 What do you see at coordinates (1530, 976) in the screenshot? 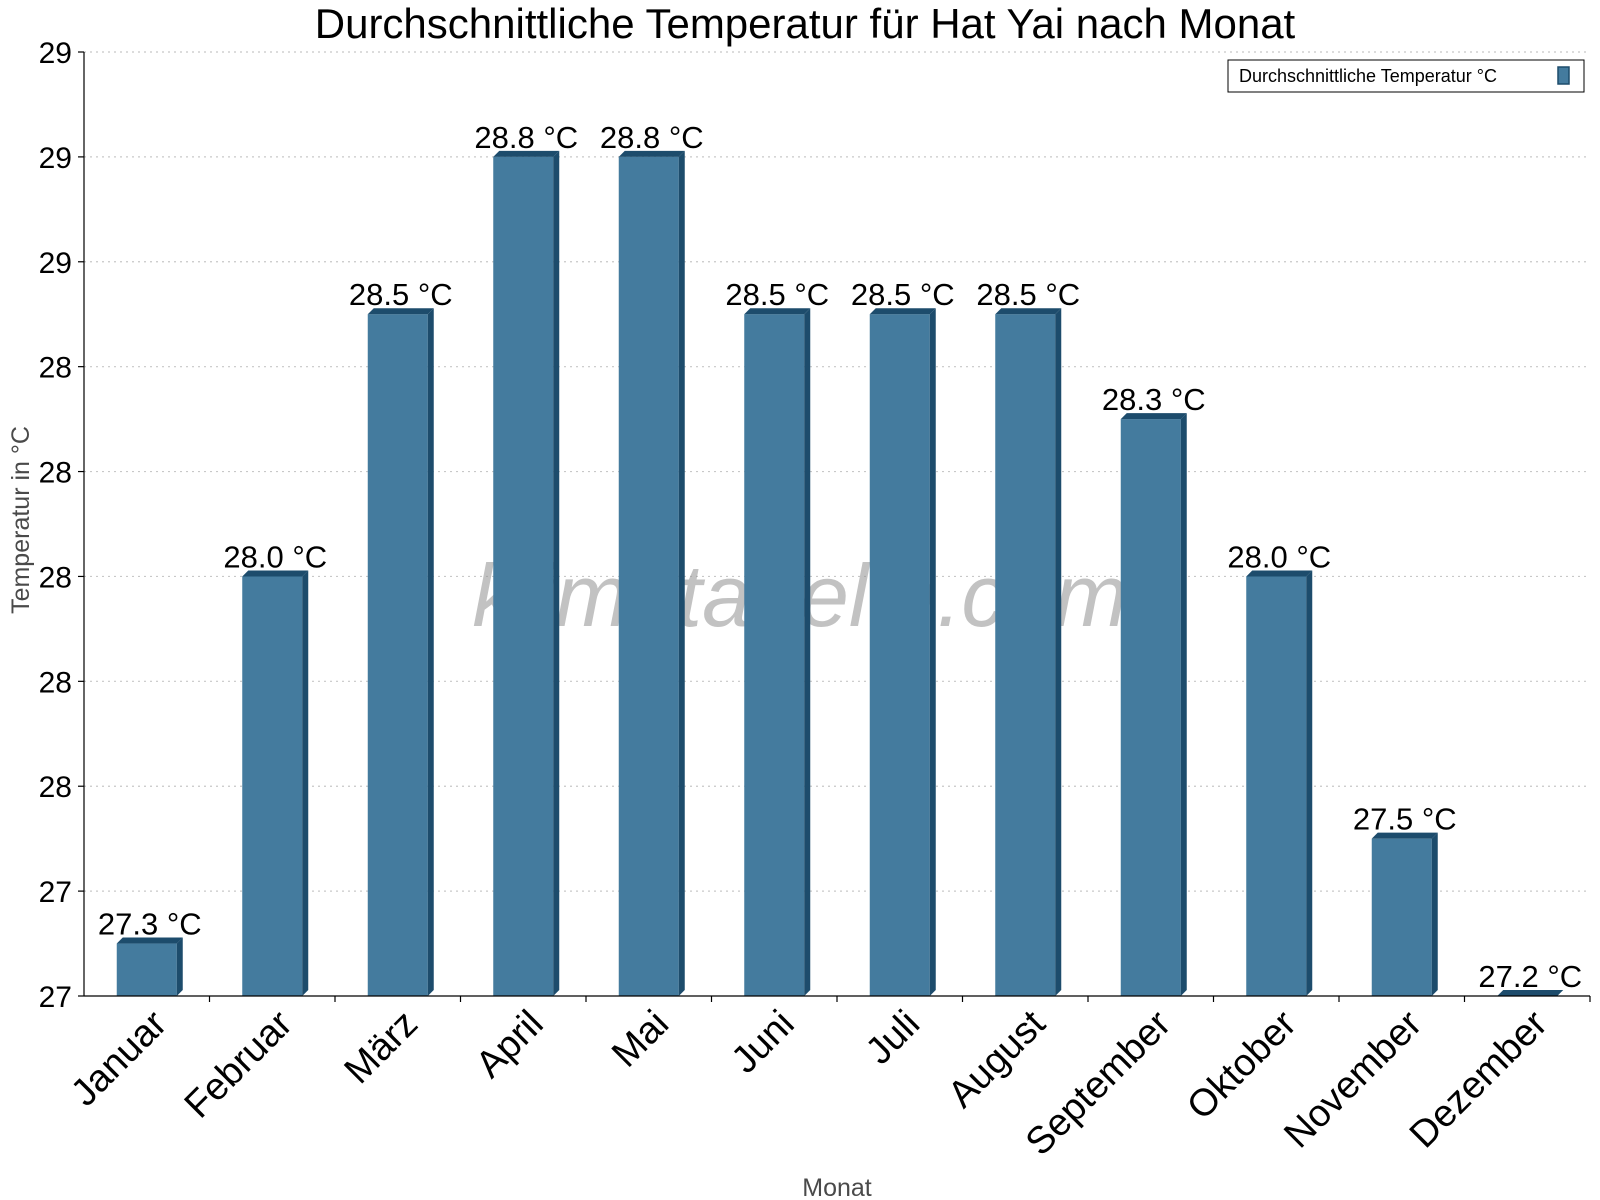
I see `data-label: 27.2 °C` at bounding box center [1530, 976].